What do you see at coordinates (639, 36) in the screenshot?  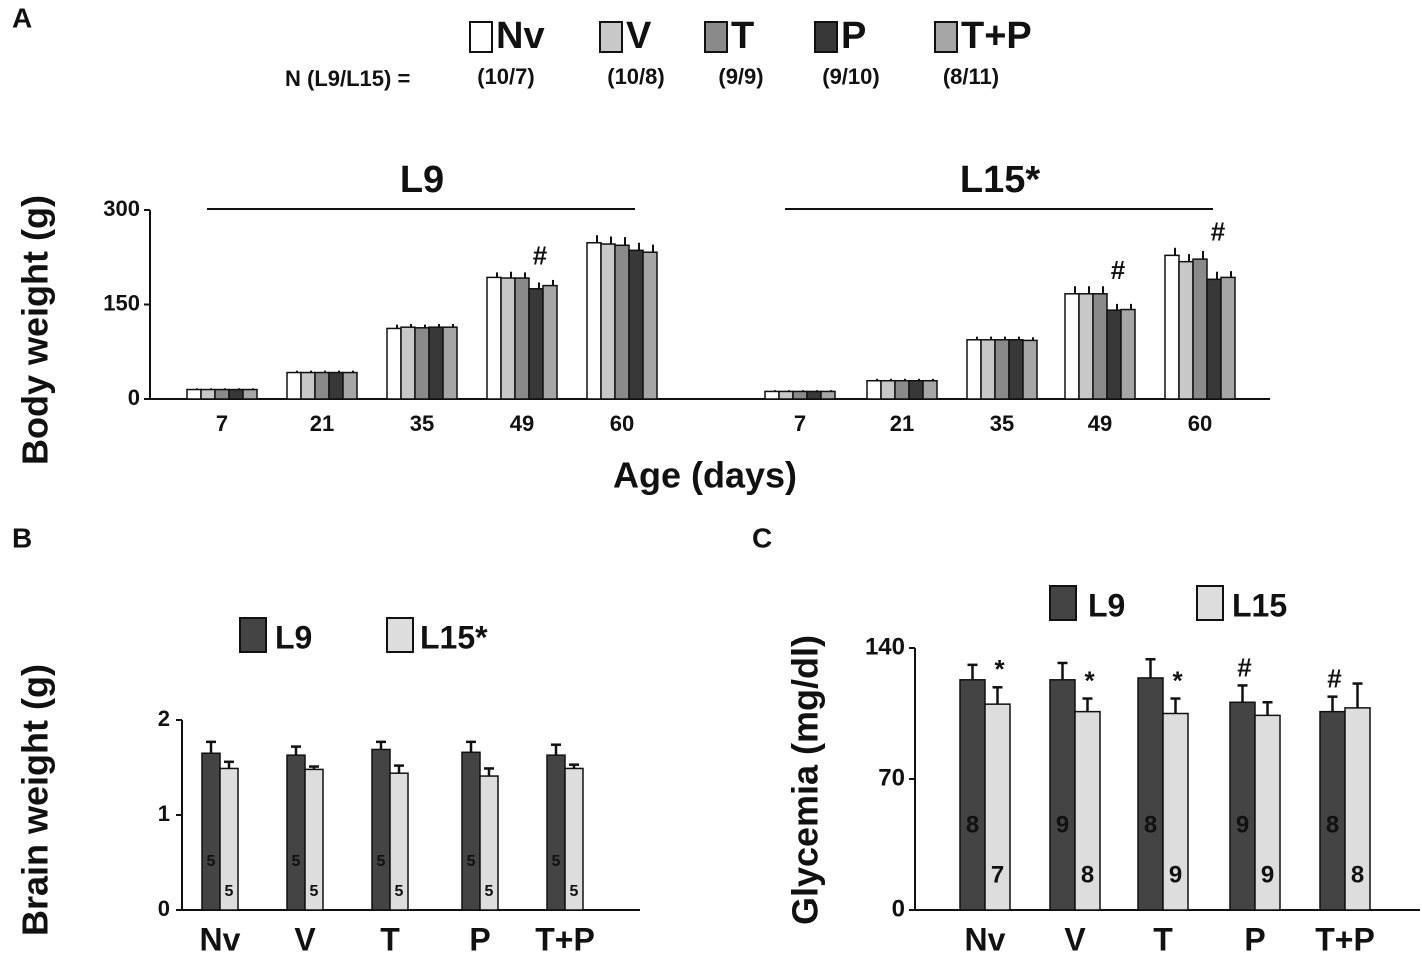 I see `legend-label: V` at bounding box center [639, 36].